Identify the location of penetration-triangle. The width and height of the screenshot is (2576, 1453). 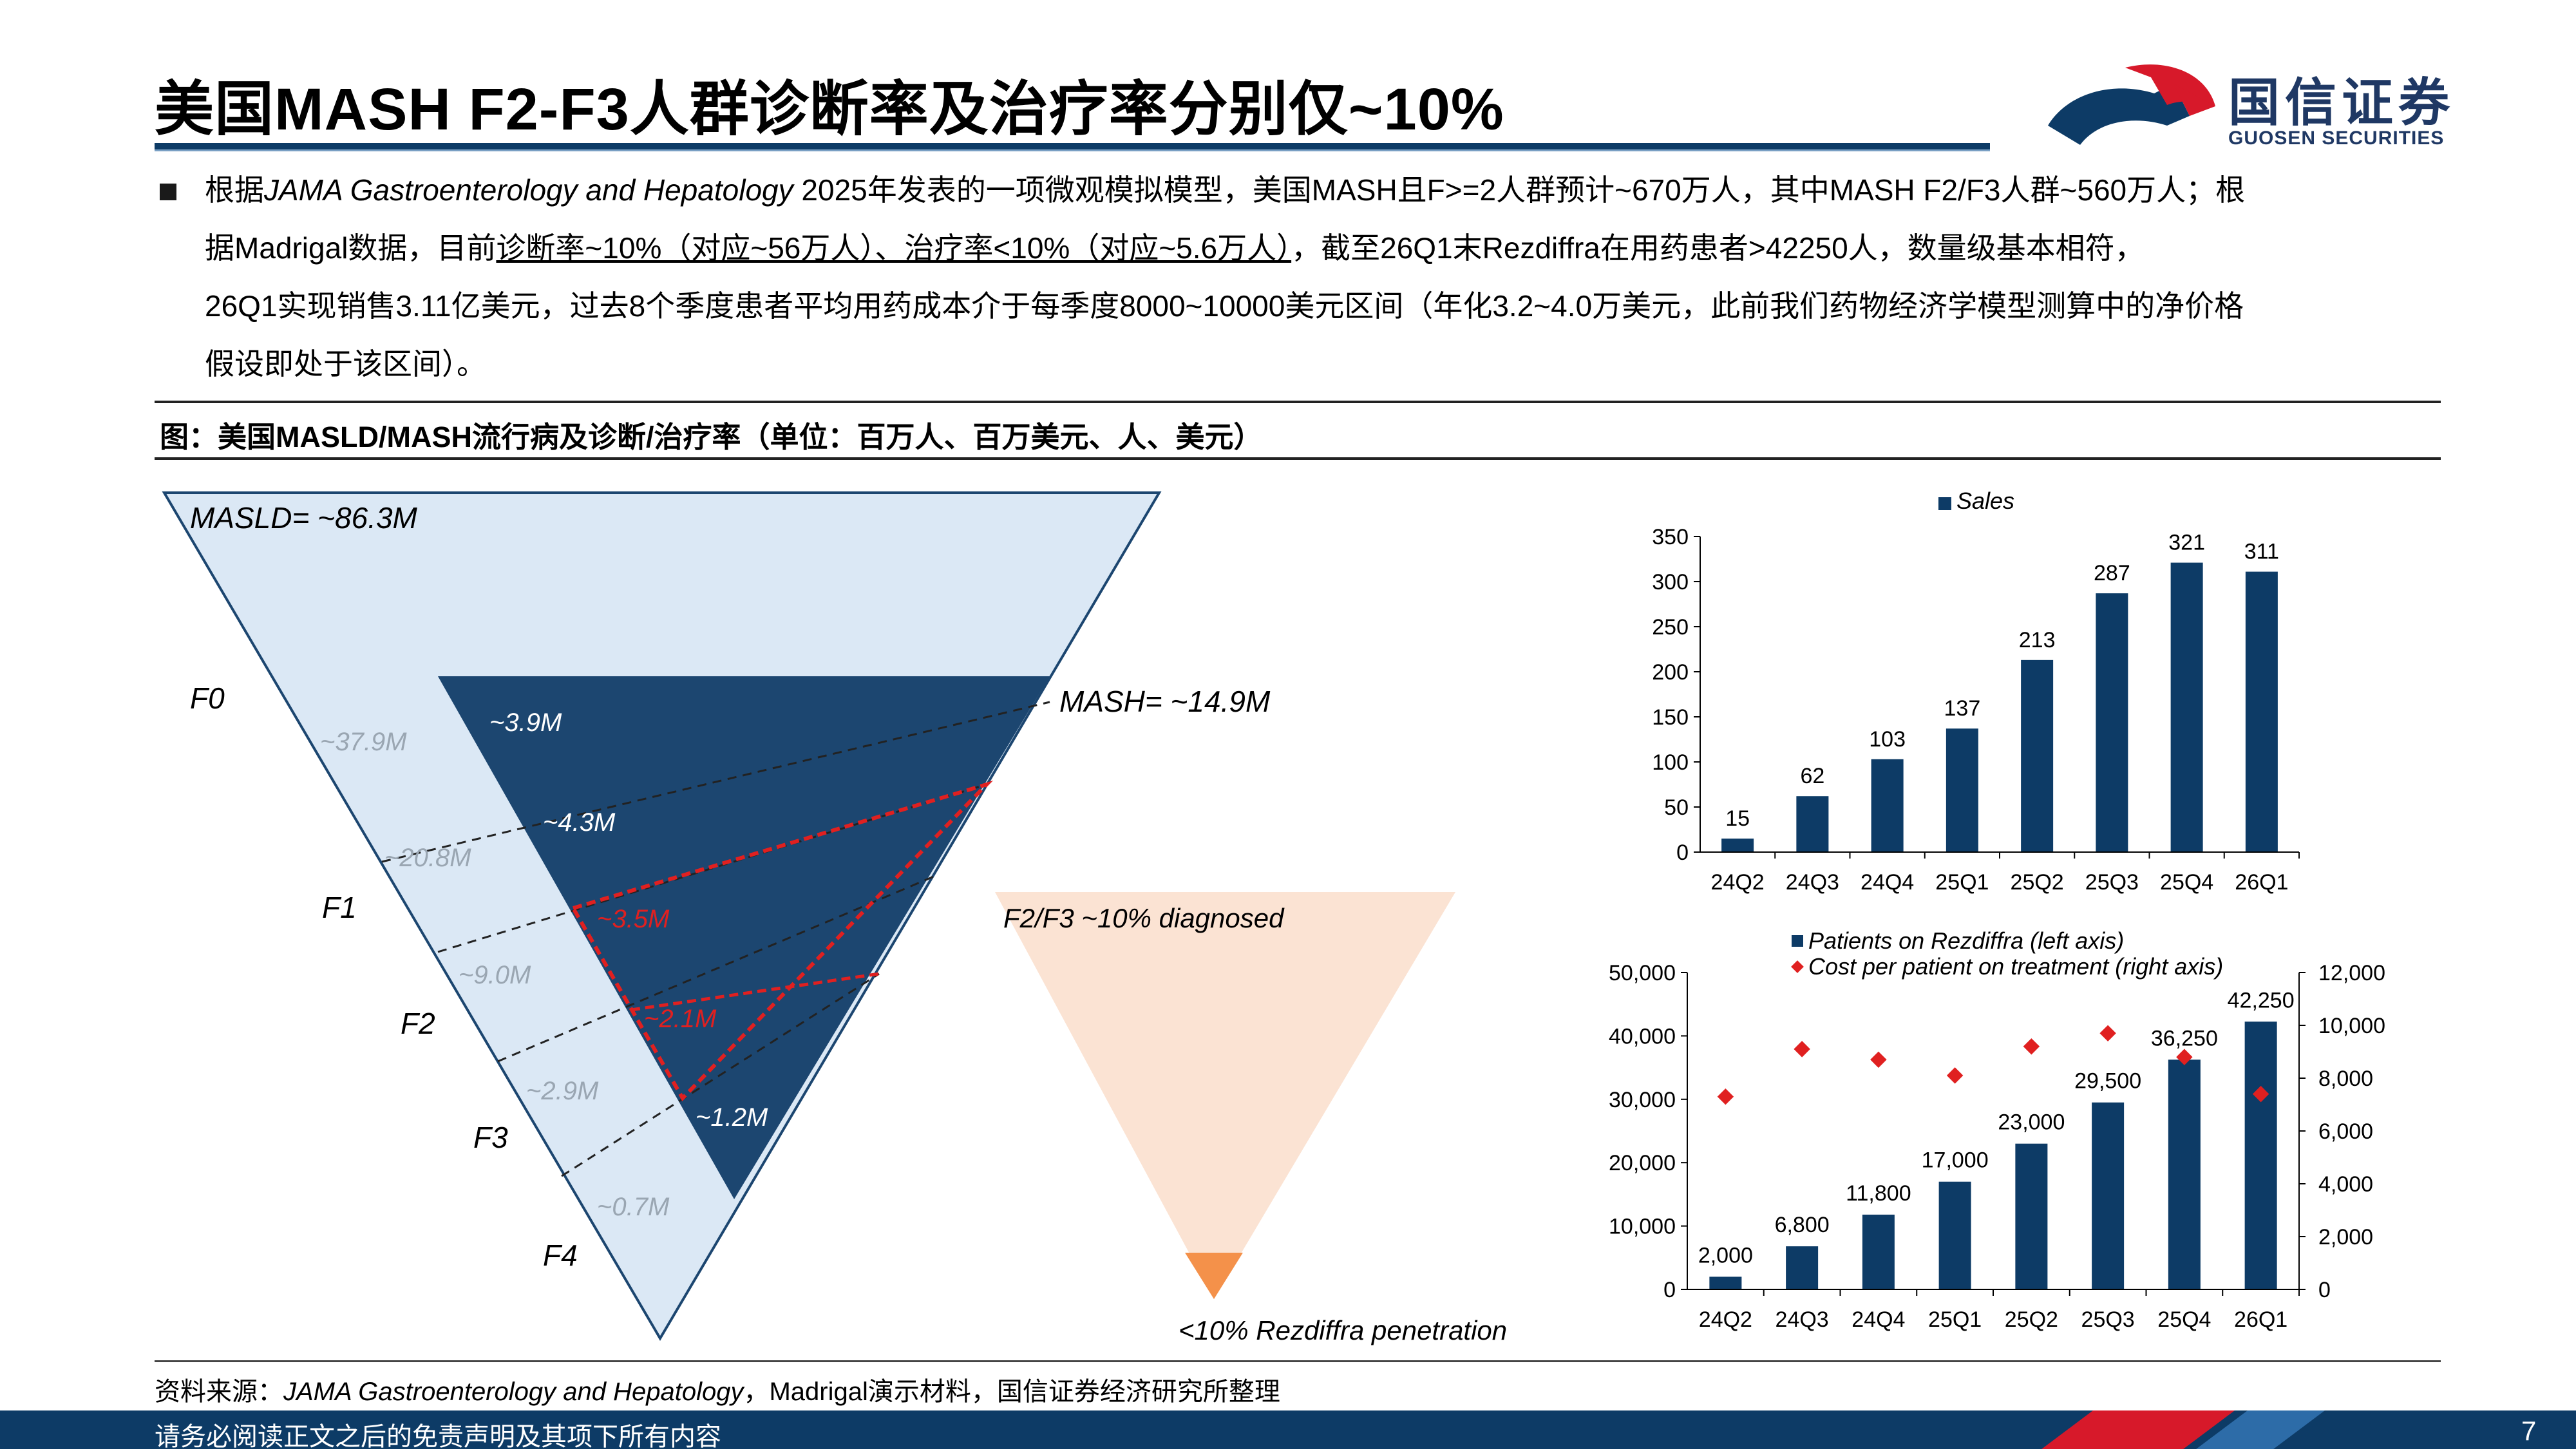
(1214, 1276).